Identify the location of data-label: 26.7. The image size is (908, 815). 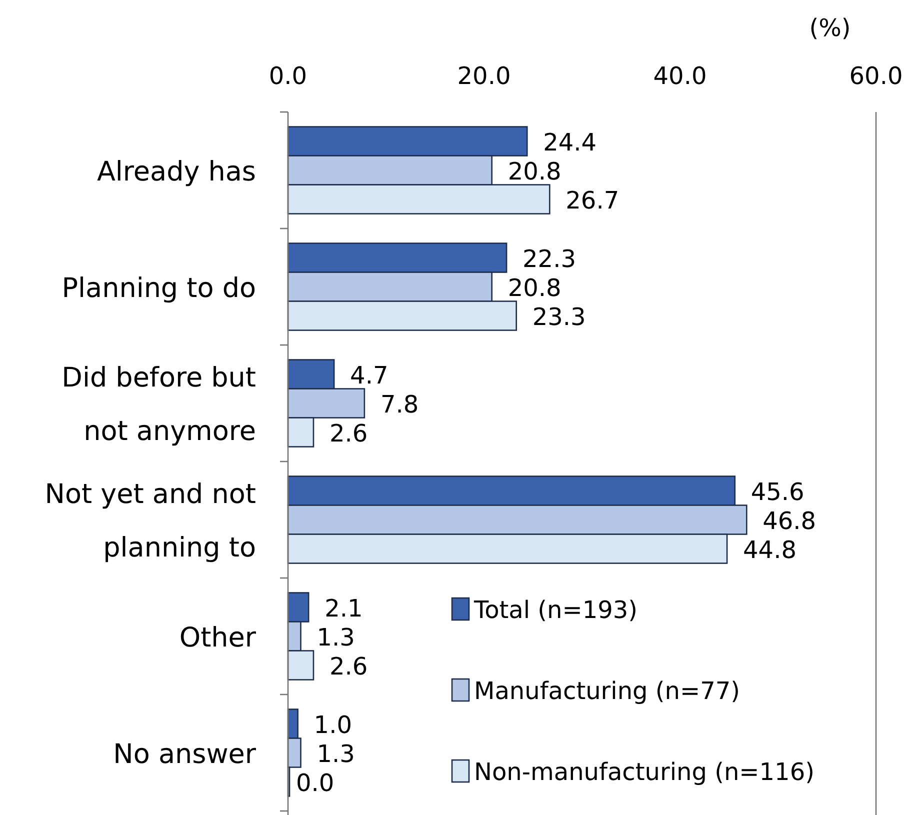
(593, 200).